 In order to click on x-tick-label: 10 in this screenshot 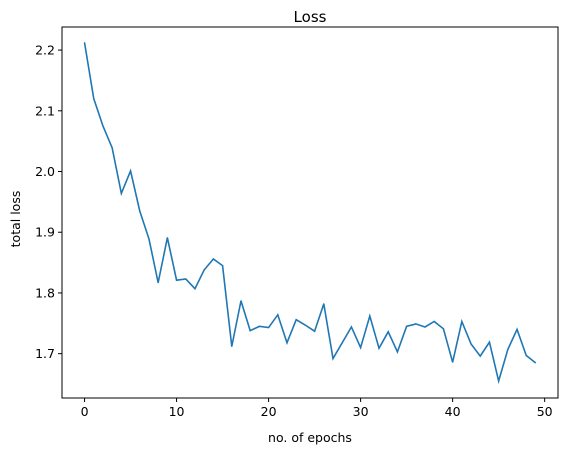, I will do `click(177, 411)`.